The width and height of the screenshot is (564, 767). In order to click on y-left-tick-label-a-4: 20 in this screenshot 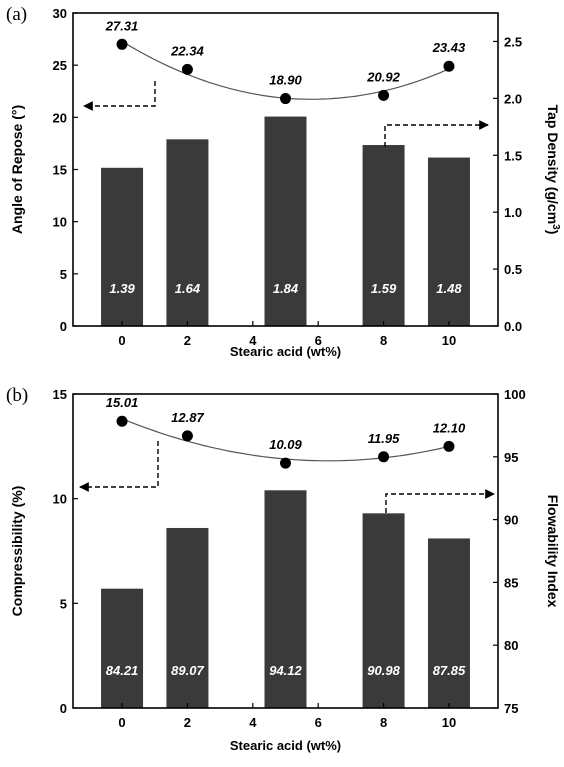, I will do `click(60, 117)`.